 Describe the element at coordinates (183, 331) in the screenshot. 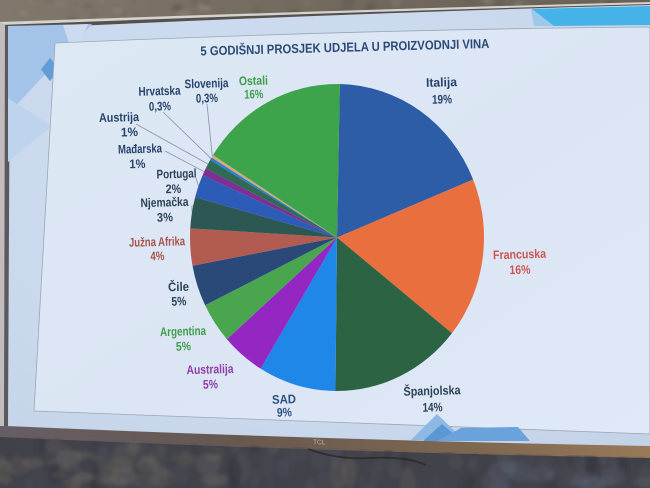

I see `svg-text: Argentina` at that location.